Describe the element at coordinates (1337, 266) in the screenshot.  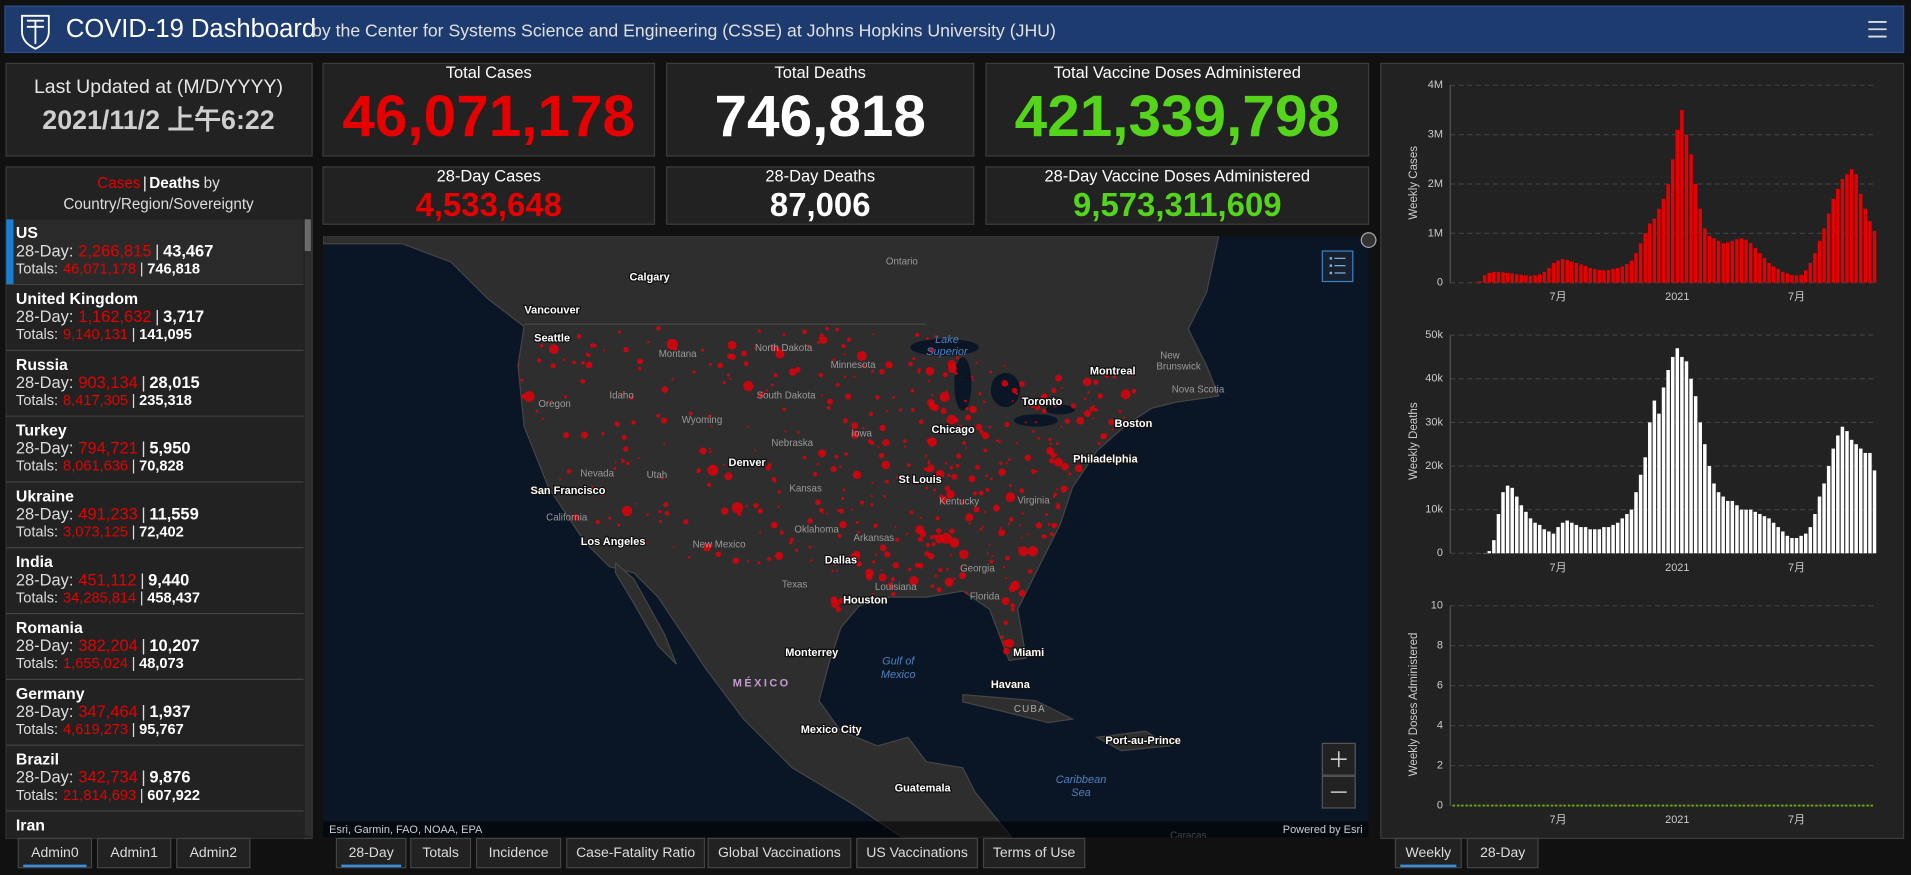
I see `legend-button` at that location.